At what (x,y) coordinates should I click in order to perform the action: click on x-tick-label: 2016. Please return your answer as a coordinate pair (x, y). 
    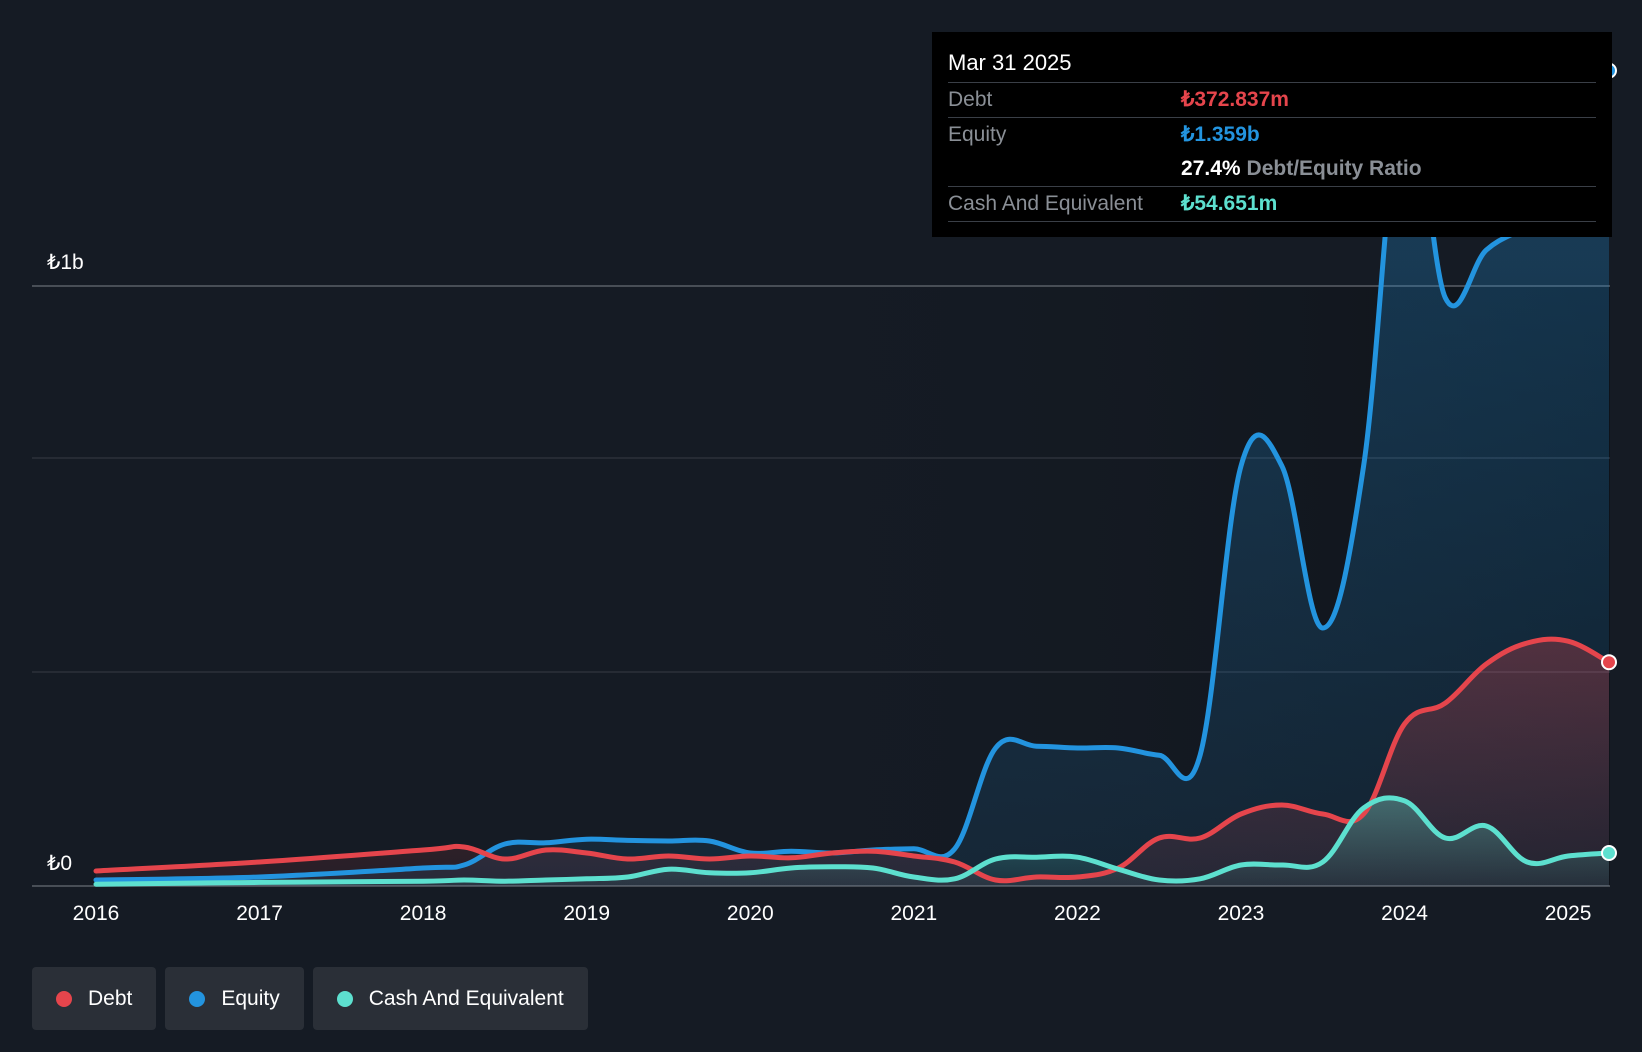
    Looking at the image, I should click on (96, 913).